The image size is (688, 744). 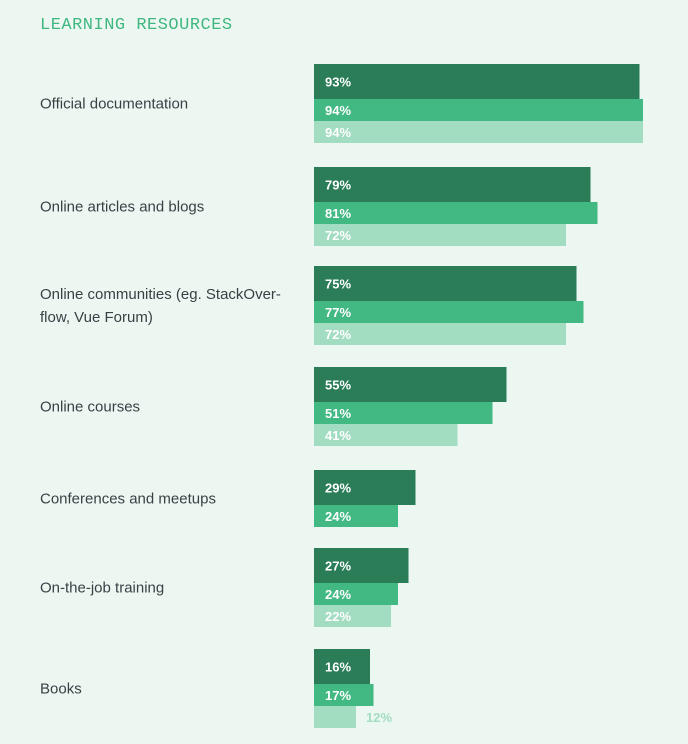 I want to click on category-label: On-the-job training, so click(x=102, y=588).